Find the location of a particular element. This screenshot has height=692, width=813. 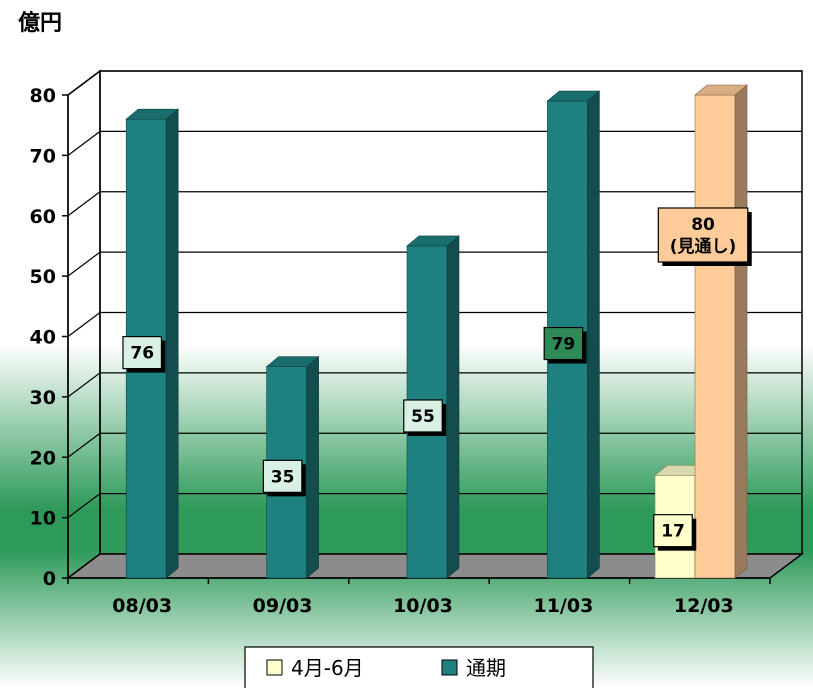

data-label-fullyear-10-03: 55 is located at coordinates (425, 417).